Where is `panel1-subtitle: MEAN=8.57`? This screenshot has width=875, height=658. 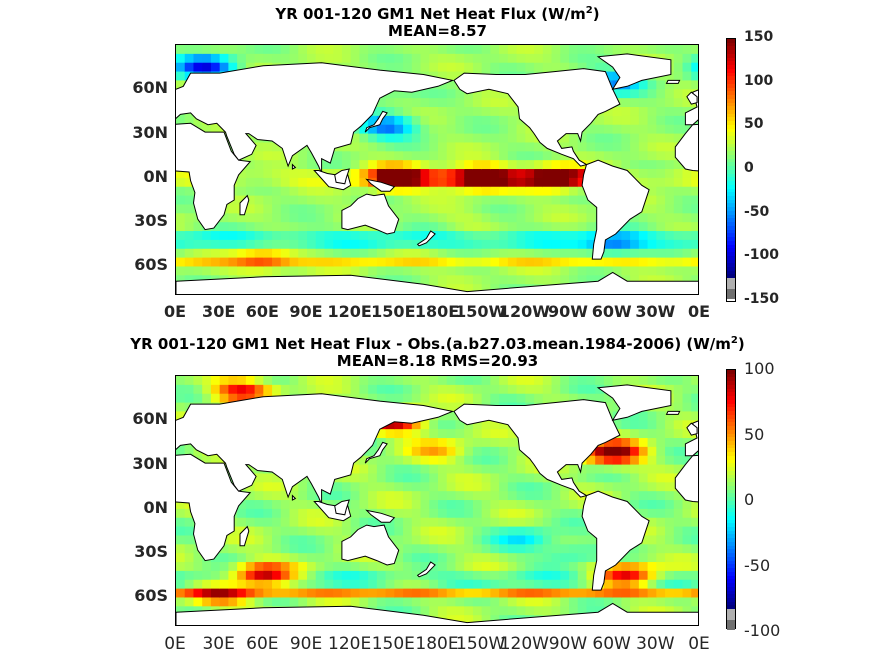
panel1-subtitle: MEAN=8.57 is located at coordinates (437, 31).